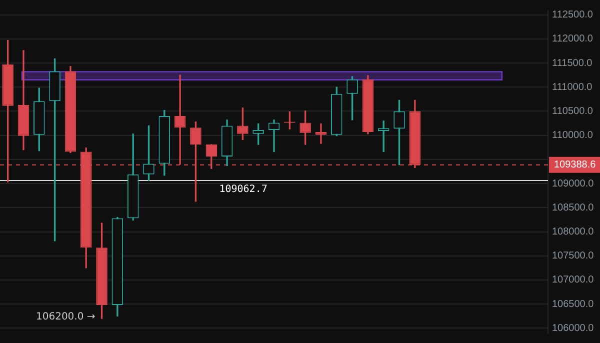 This screenshot has width=600, height=343. I want to click on y-tick-label: 109000.0, so click(573, 184).